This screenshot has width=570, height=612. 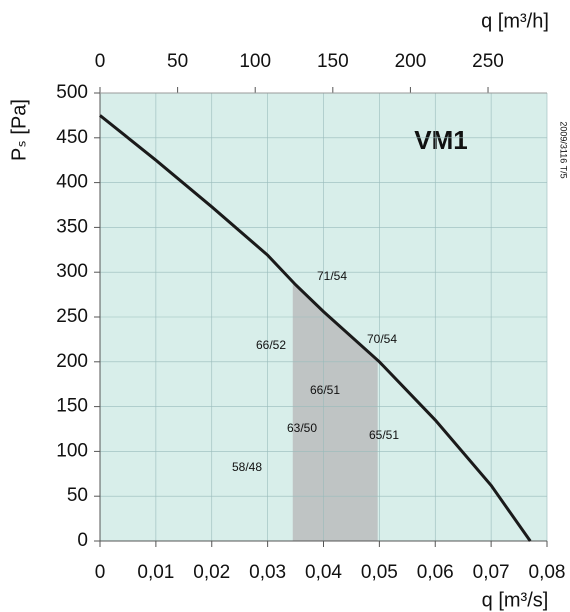 What do you see at coordinates (491, 572) in the screenshot?
I see `x-tick-label: 0,07` at bounding box center [491, 572].